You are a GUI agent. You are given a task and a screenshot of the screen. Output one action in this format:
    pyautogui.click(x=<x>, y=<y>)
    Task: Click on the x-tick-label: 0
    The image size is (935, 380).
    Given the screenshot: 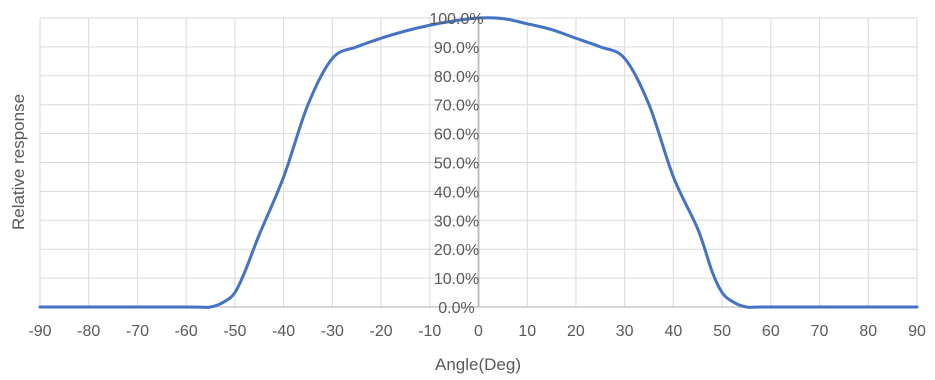 What is the action you would take?
    pyautogui.click(x=478, y=331)
    